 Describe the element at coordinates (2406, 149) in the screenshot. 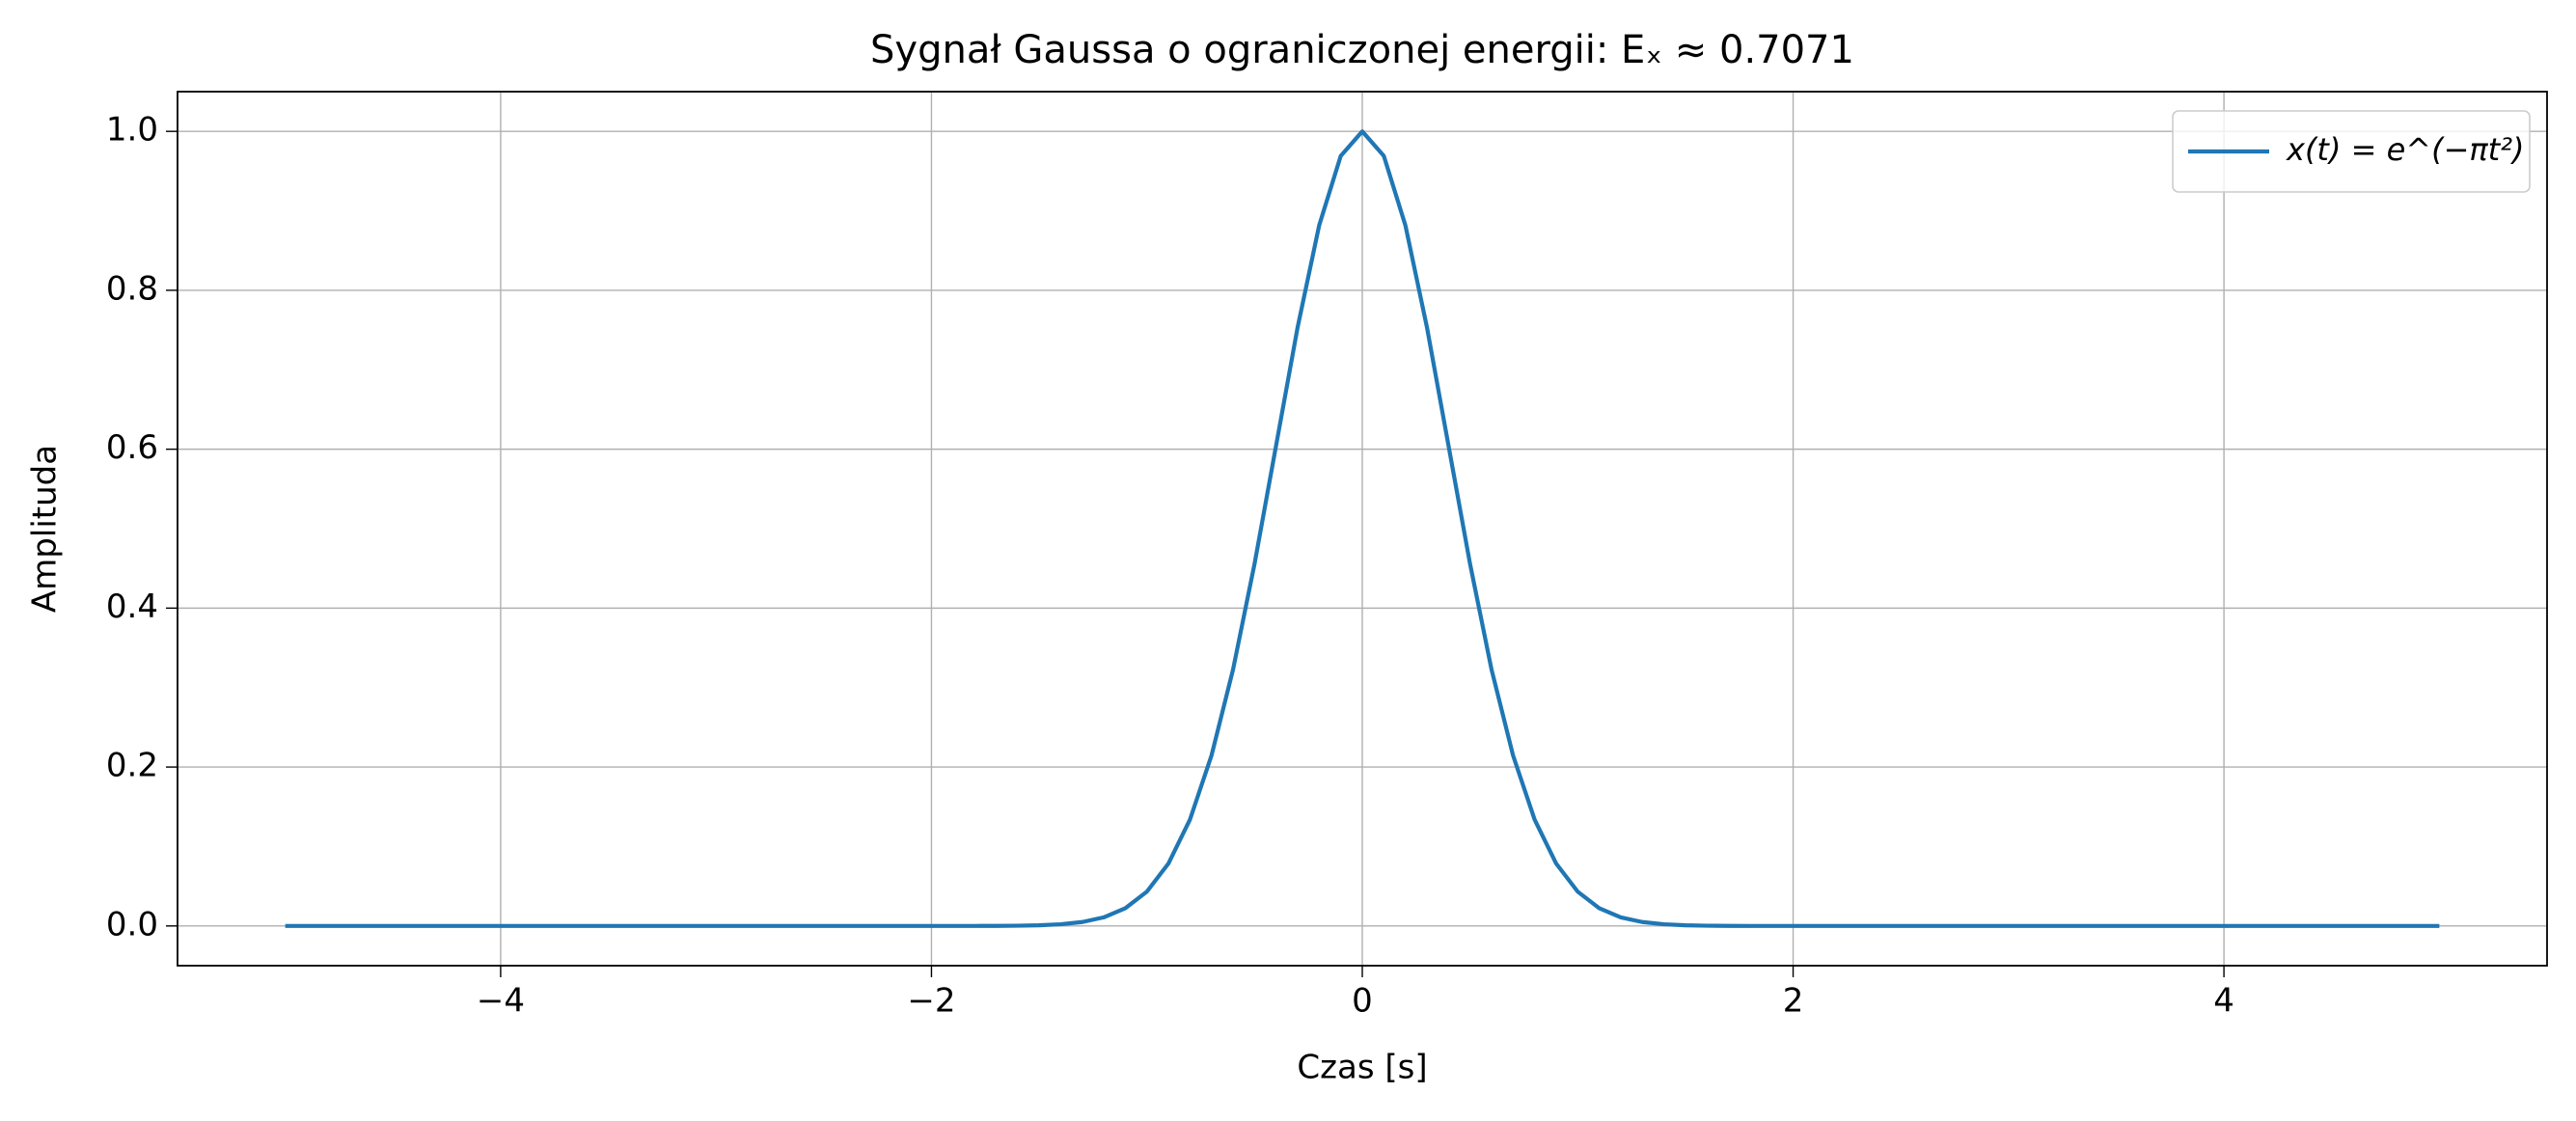

I see `legend-label: x(t) = e^(−πt²)` at that location.